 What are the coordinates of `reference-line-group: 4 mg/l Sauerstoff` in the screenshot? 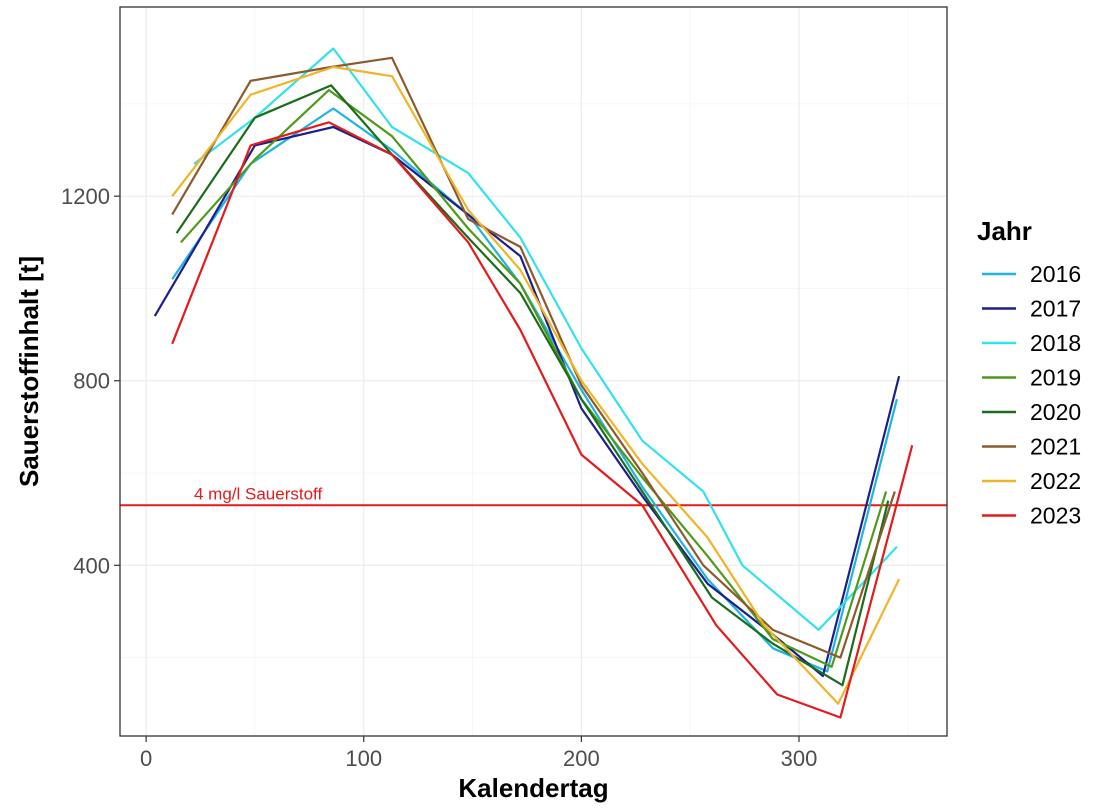 It's located at (533, 495).